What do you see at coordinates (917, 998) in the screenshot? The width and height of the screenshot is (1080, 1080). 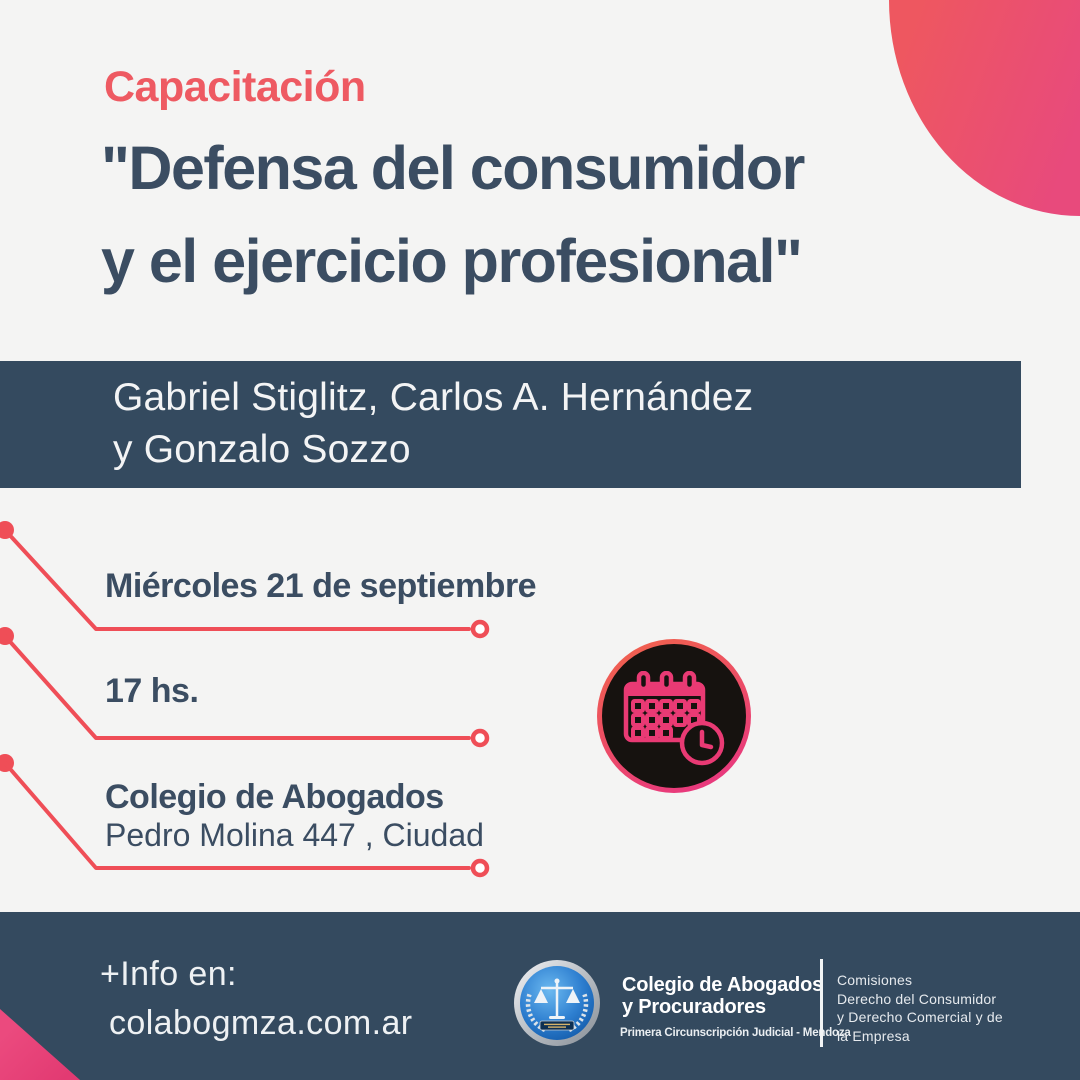 I see `commissions-line-2: Derecho del Consumidor` at bounding box center [917, 998].